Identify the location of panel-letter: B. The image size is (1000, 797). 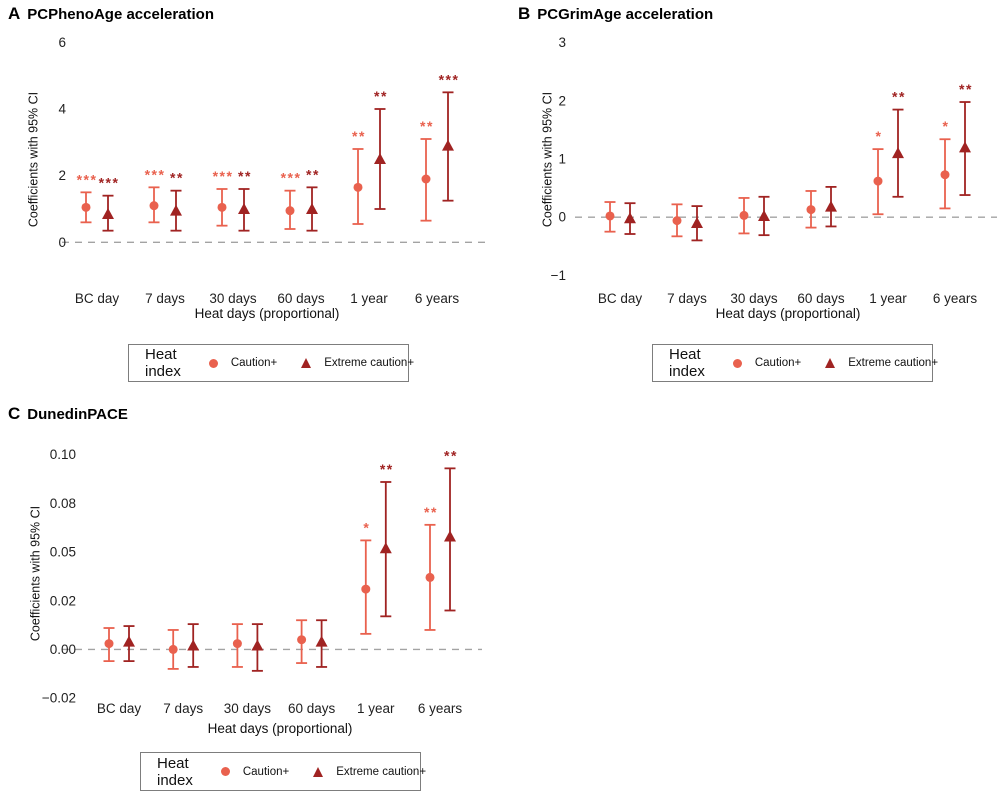
(524, 13).